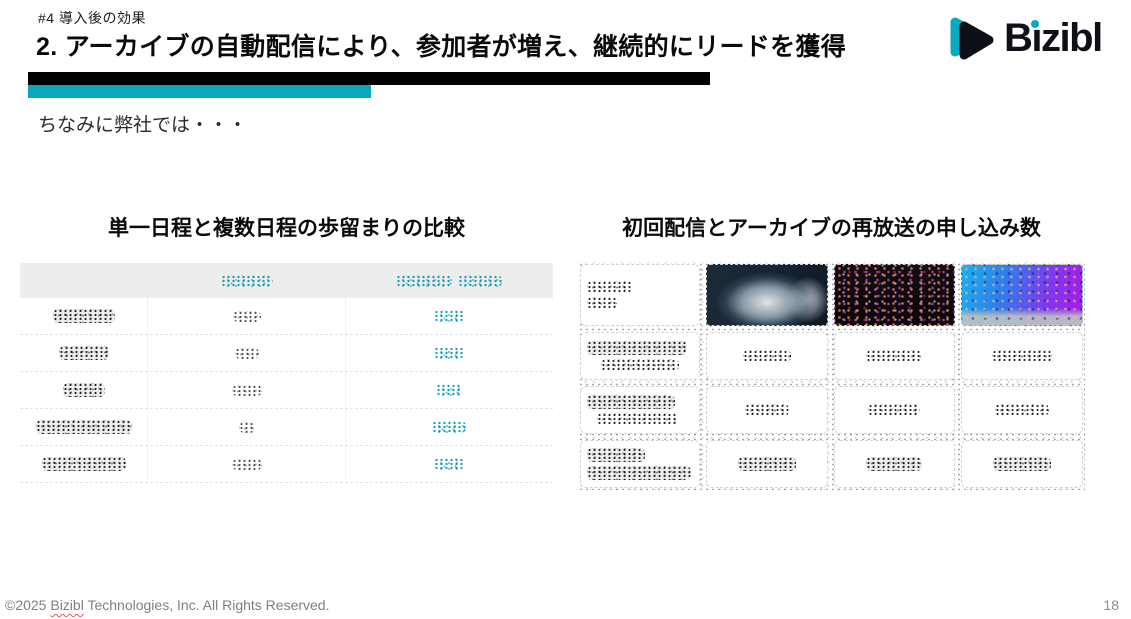 The image size is (1131, 619). What do you see at coordinates (206, 605) in the screenshot?
I see `copyright-suffix: Technologies, Inc. All Rights Reserved.` at bounding box center [206, 605].